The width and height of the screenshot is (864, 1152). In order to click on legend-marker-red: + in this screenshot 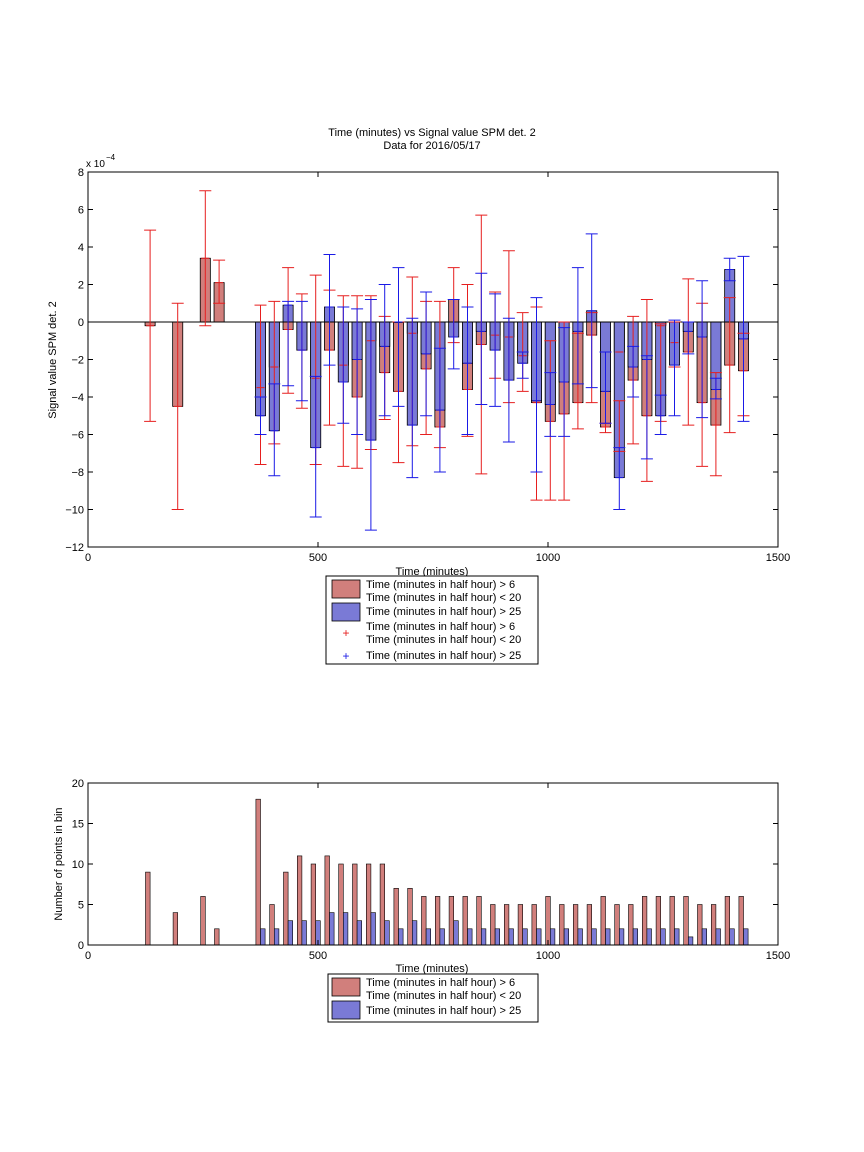, I will do `click(345, 633)`.